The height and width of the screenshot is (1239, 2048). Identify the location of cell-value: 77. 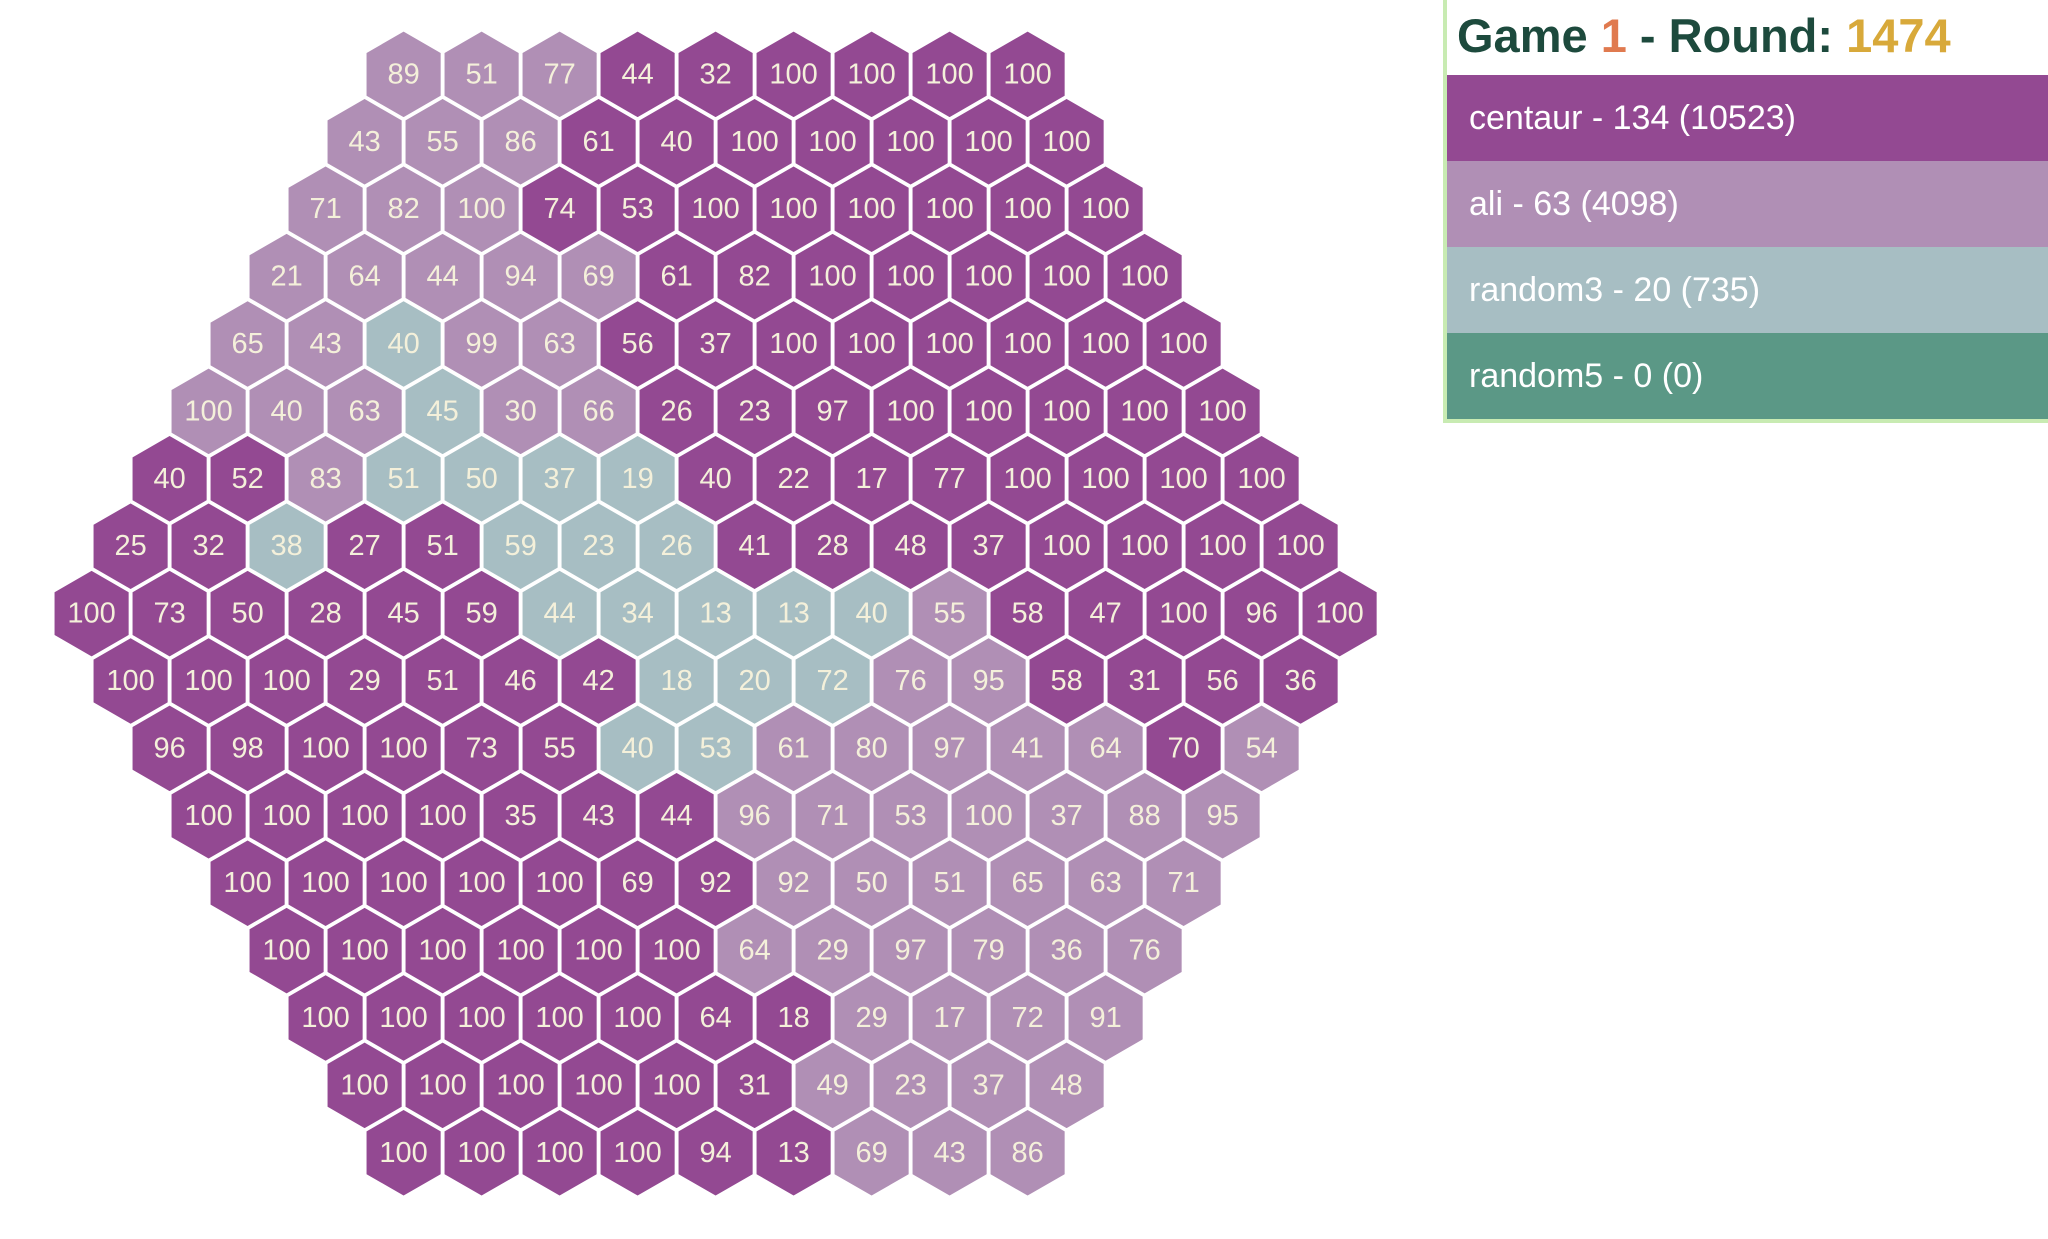
(949, 479).